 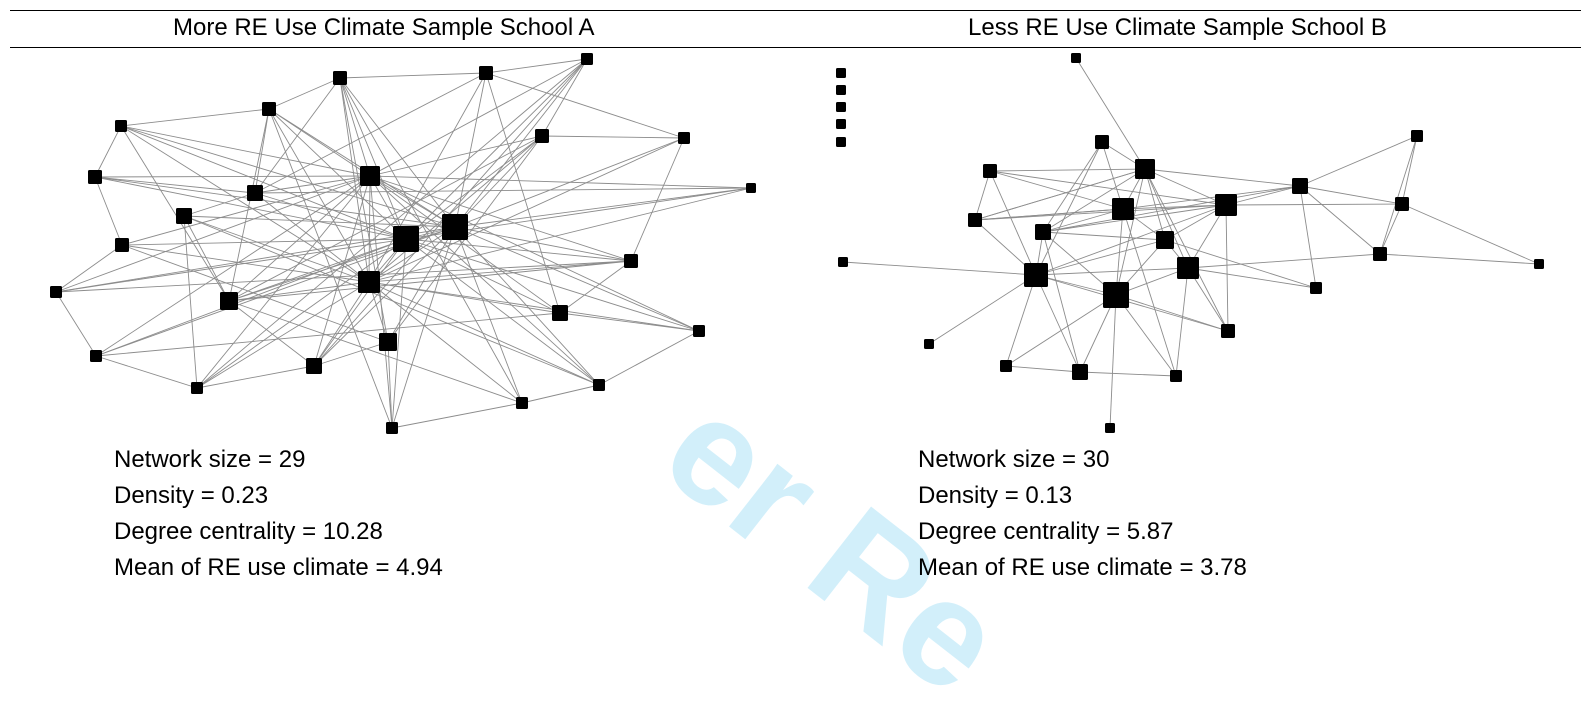 What do you see at coordinates (248, 531) in the screenshot?
I see `degree-centrality-stat: Degree centrality = 10.28` at bounding box center [248, 531].